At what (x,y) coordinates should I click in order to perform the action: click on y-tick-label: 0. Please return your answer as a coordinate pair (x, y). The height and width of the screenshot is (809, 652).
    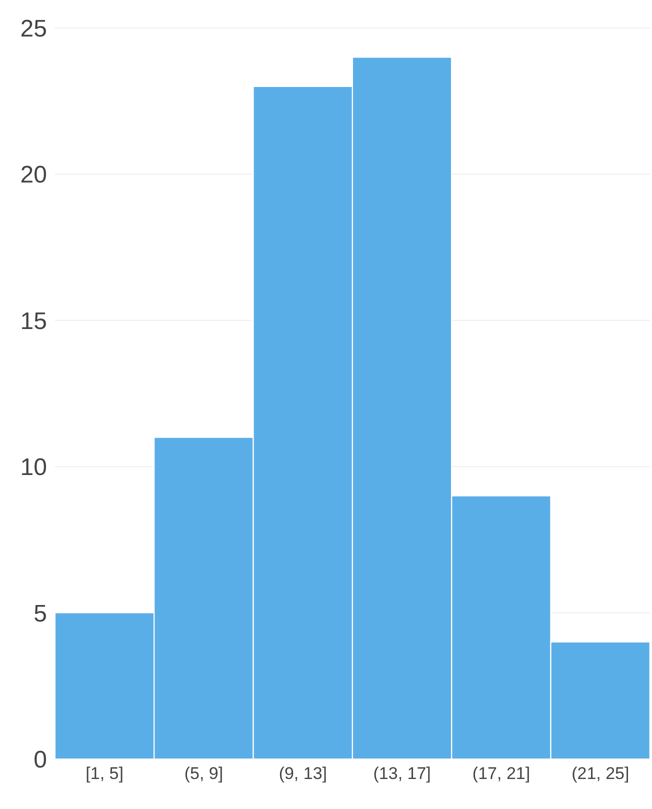
    Looking at the image, I should click on (40, 760).